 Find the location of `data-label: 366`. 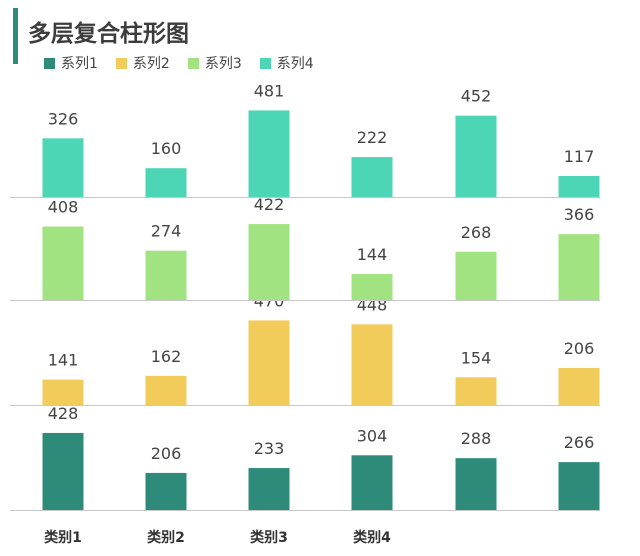

data-label: 366 is located at coordinates (579, 214).